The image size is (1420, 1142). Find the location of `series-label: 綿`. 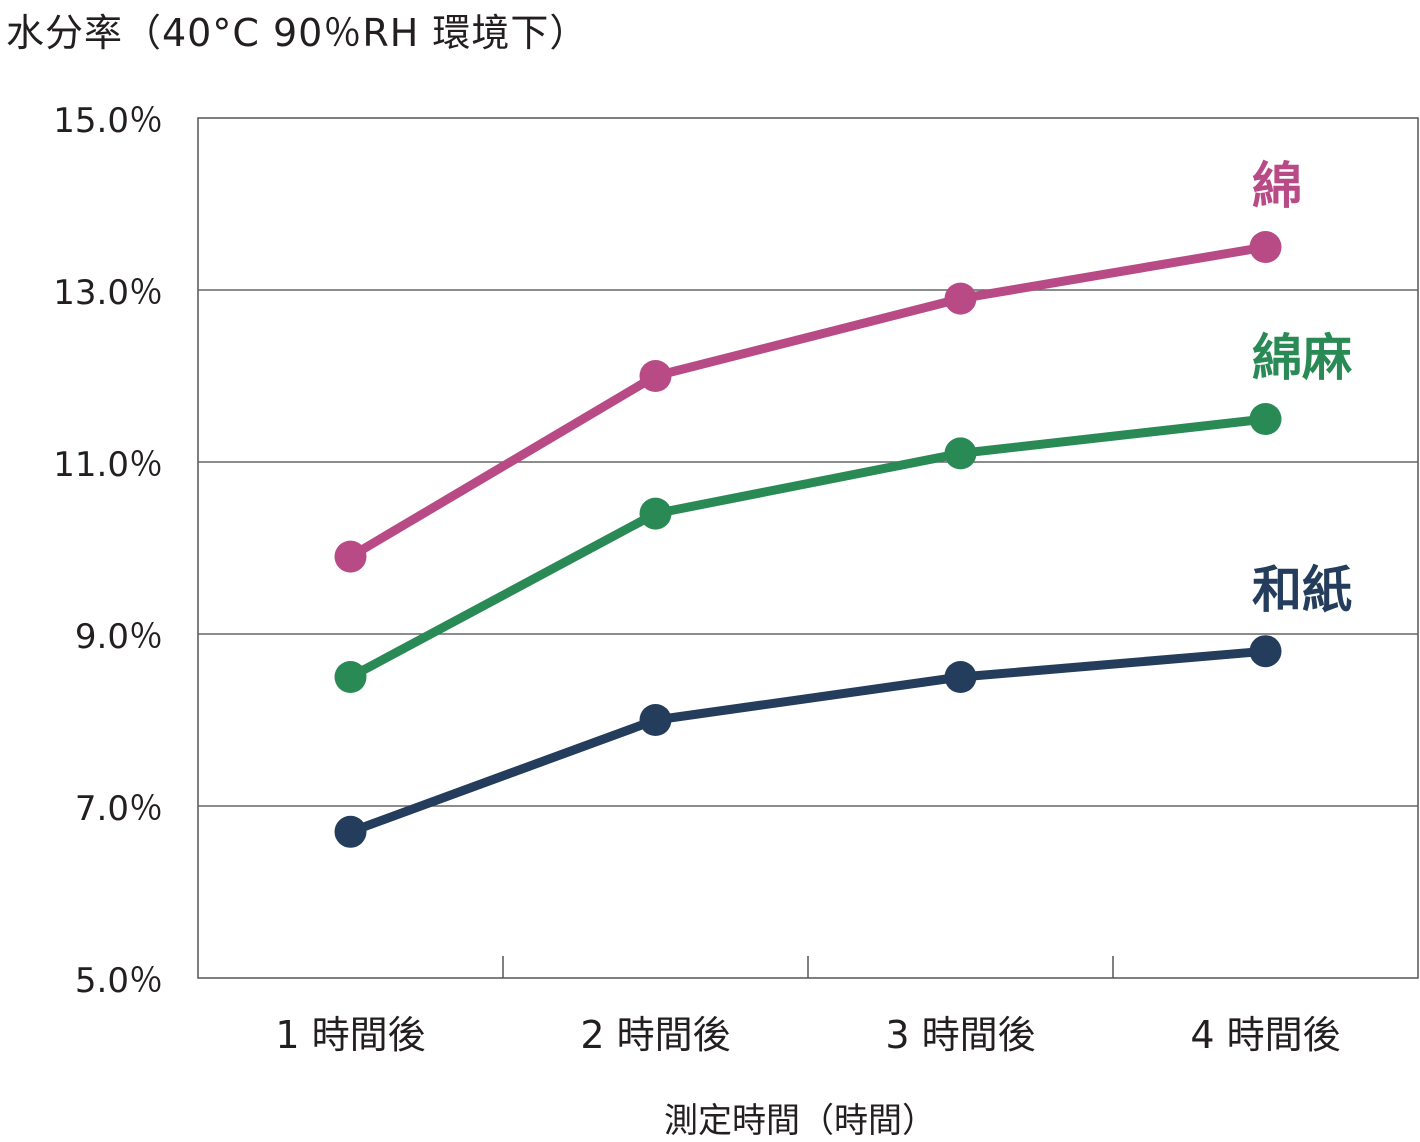

series-label: 綿 is located at coordinates (1277, 186).